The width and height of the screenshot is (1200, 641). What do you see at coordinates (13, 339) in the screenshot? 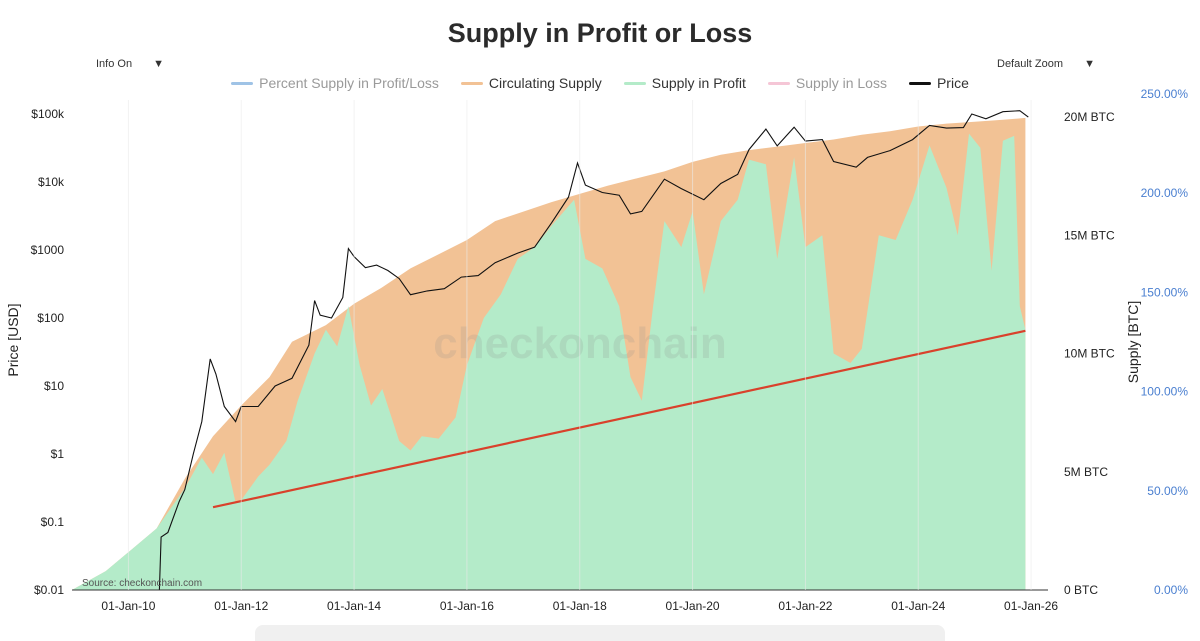
I see `price-axis-title: Price [USD]` at bounding box center [13, 339].